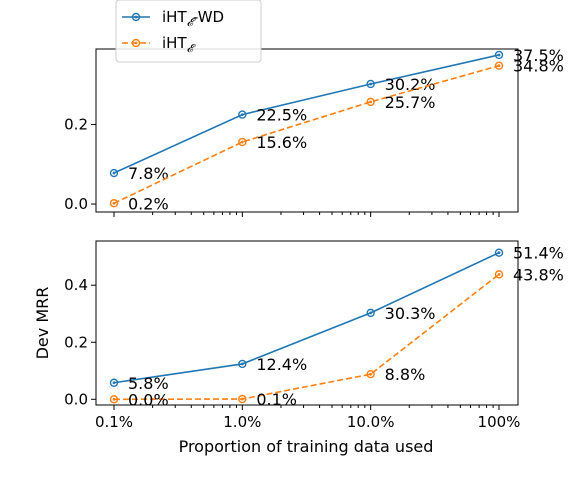 The height and width of the screenshot is (488, 572). Describe the element at coordinates (410, 102) in the screenshot. I see `data-label: 25.7%` at that location.